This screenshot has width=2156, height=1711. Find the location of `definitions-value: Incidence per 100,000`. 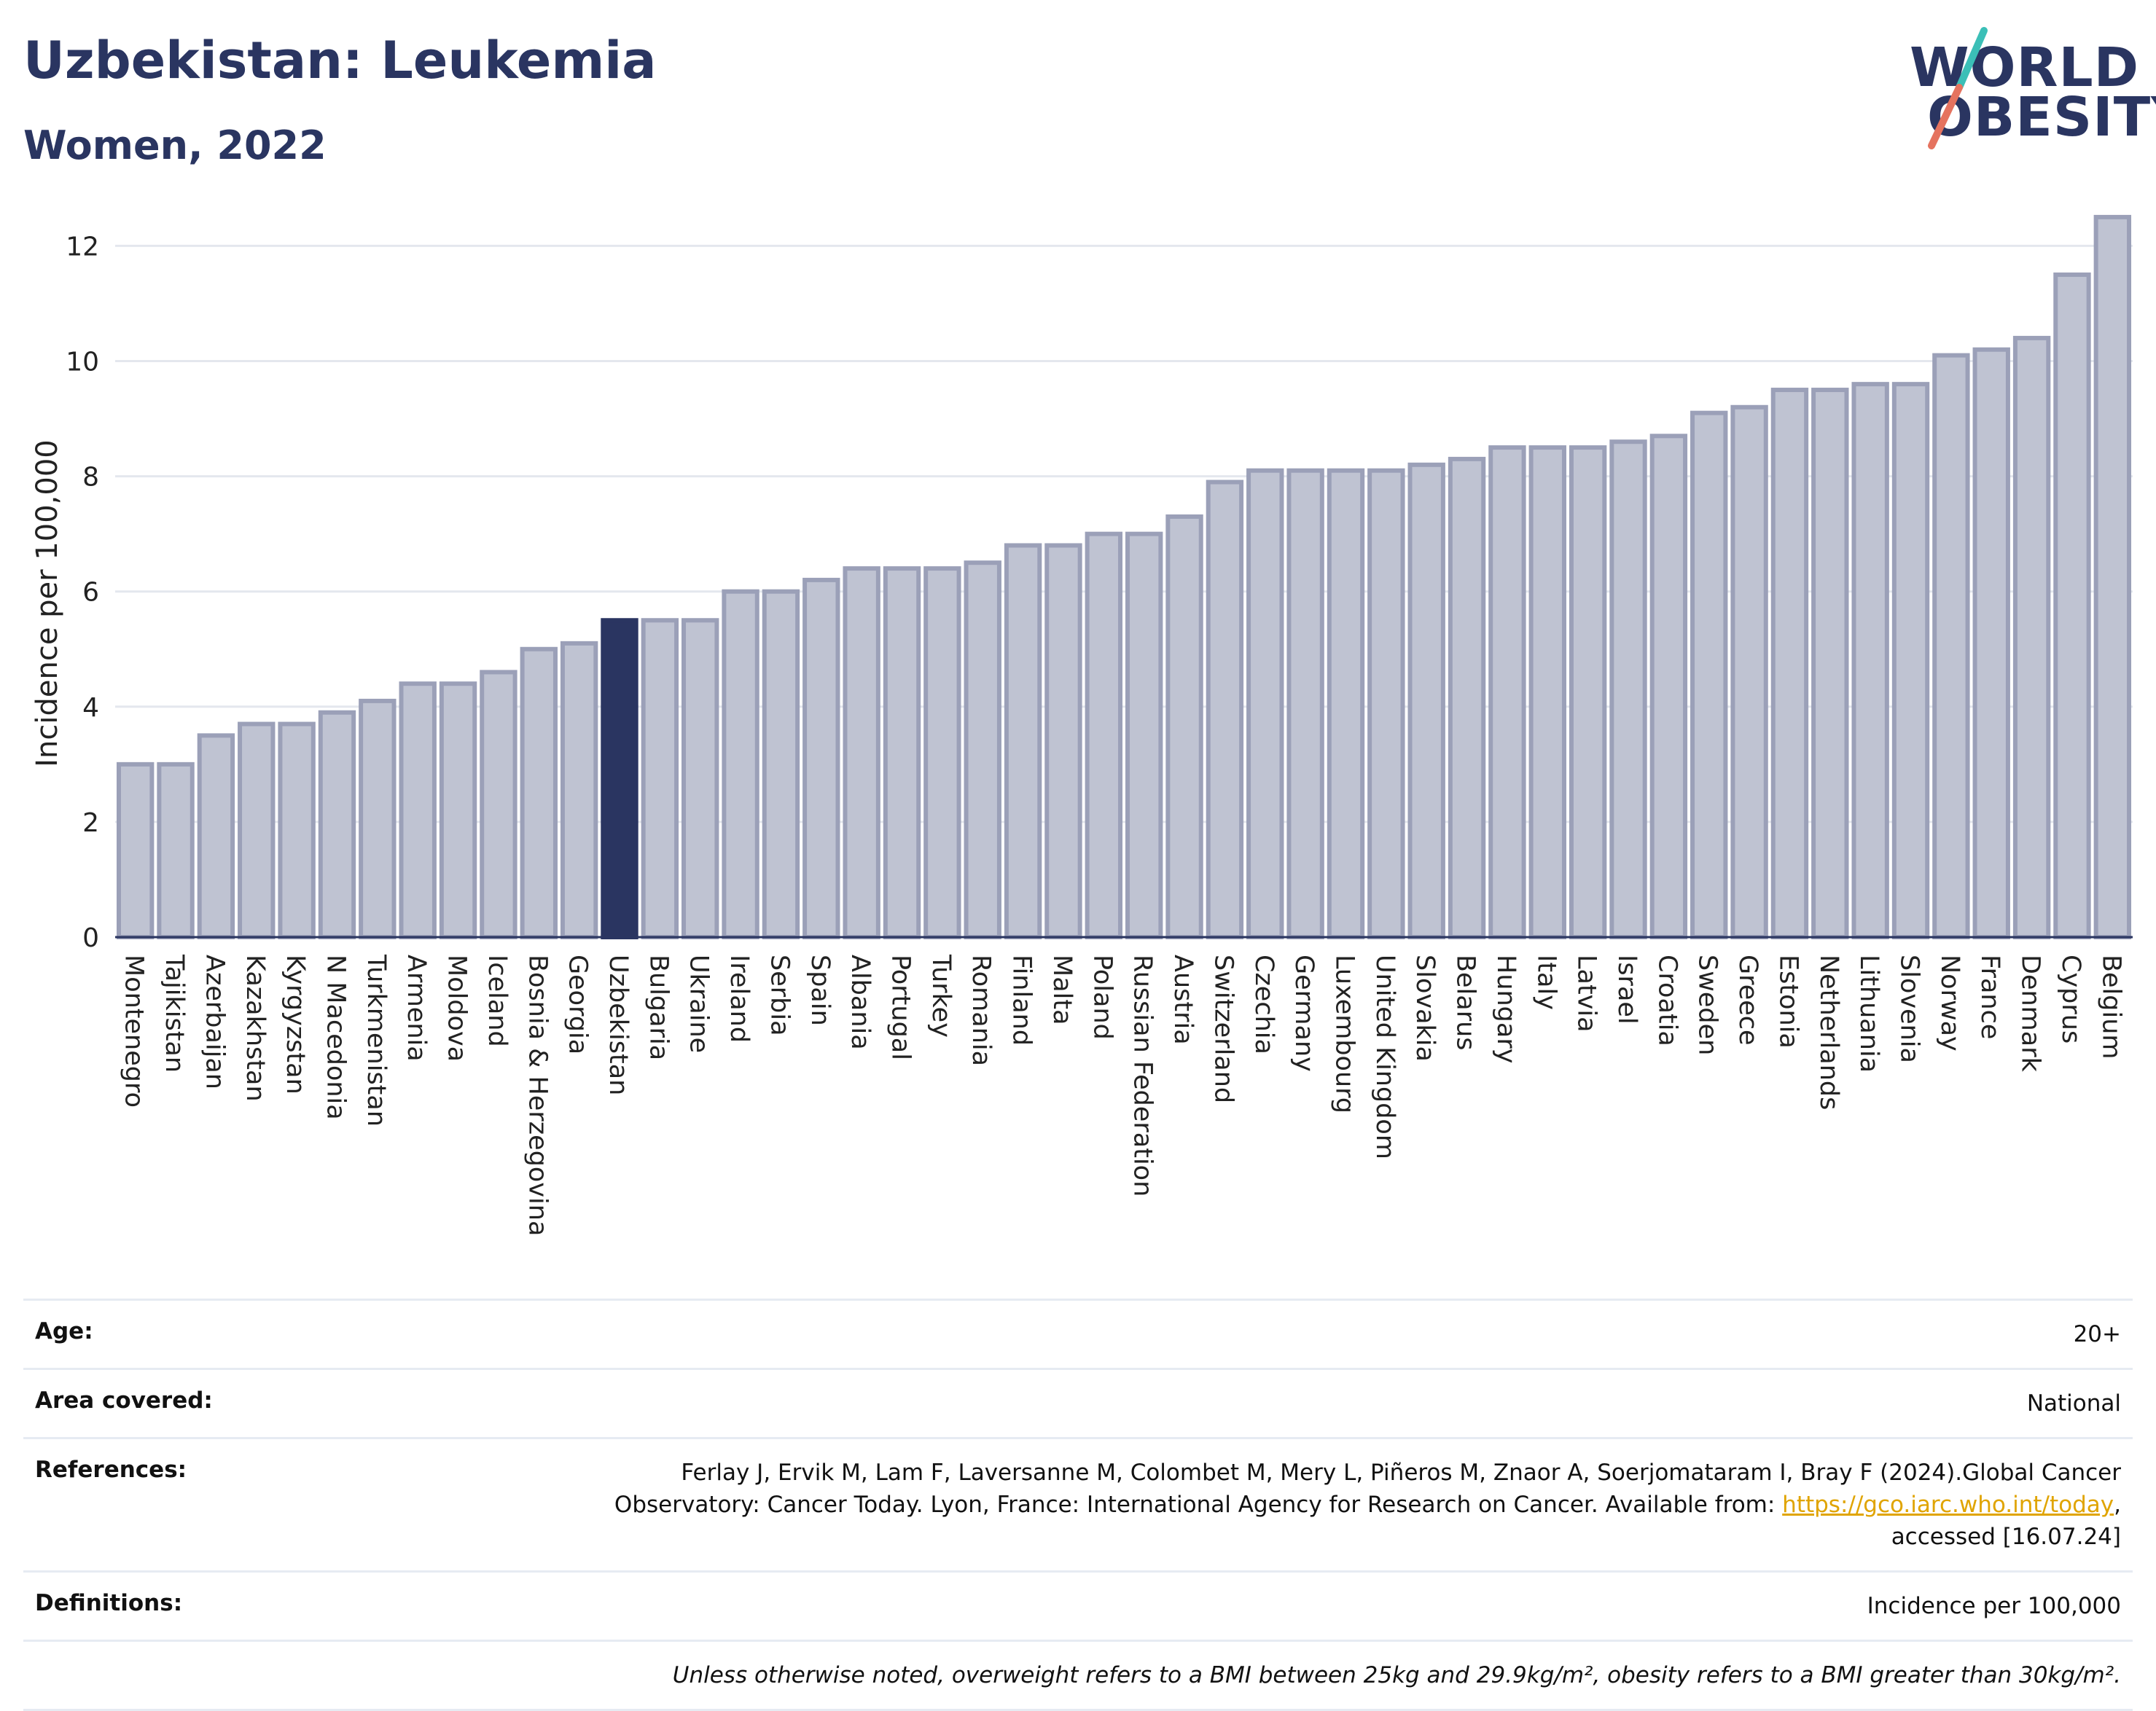

definitions-value: Incidence per 100,000 is located at coordinates (1994, 1606).